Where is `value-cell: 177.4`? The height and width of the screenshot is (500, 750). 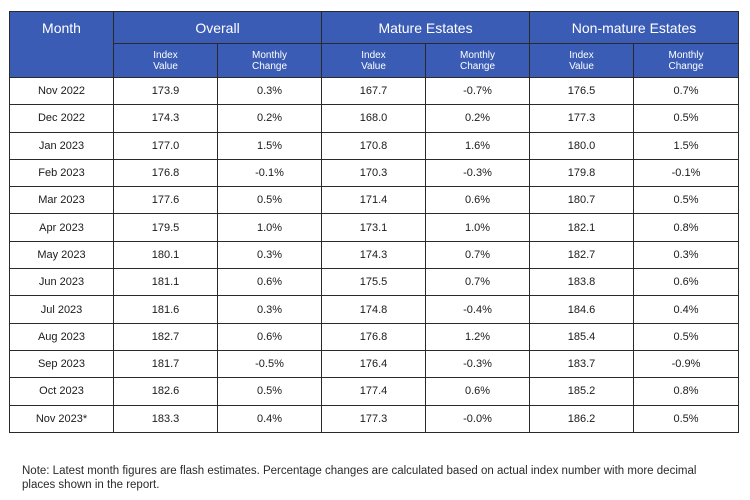
value-cell: 177.4 is located at coordinates (374, 391).